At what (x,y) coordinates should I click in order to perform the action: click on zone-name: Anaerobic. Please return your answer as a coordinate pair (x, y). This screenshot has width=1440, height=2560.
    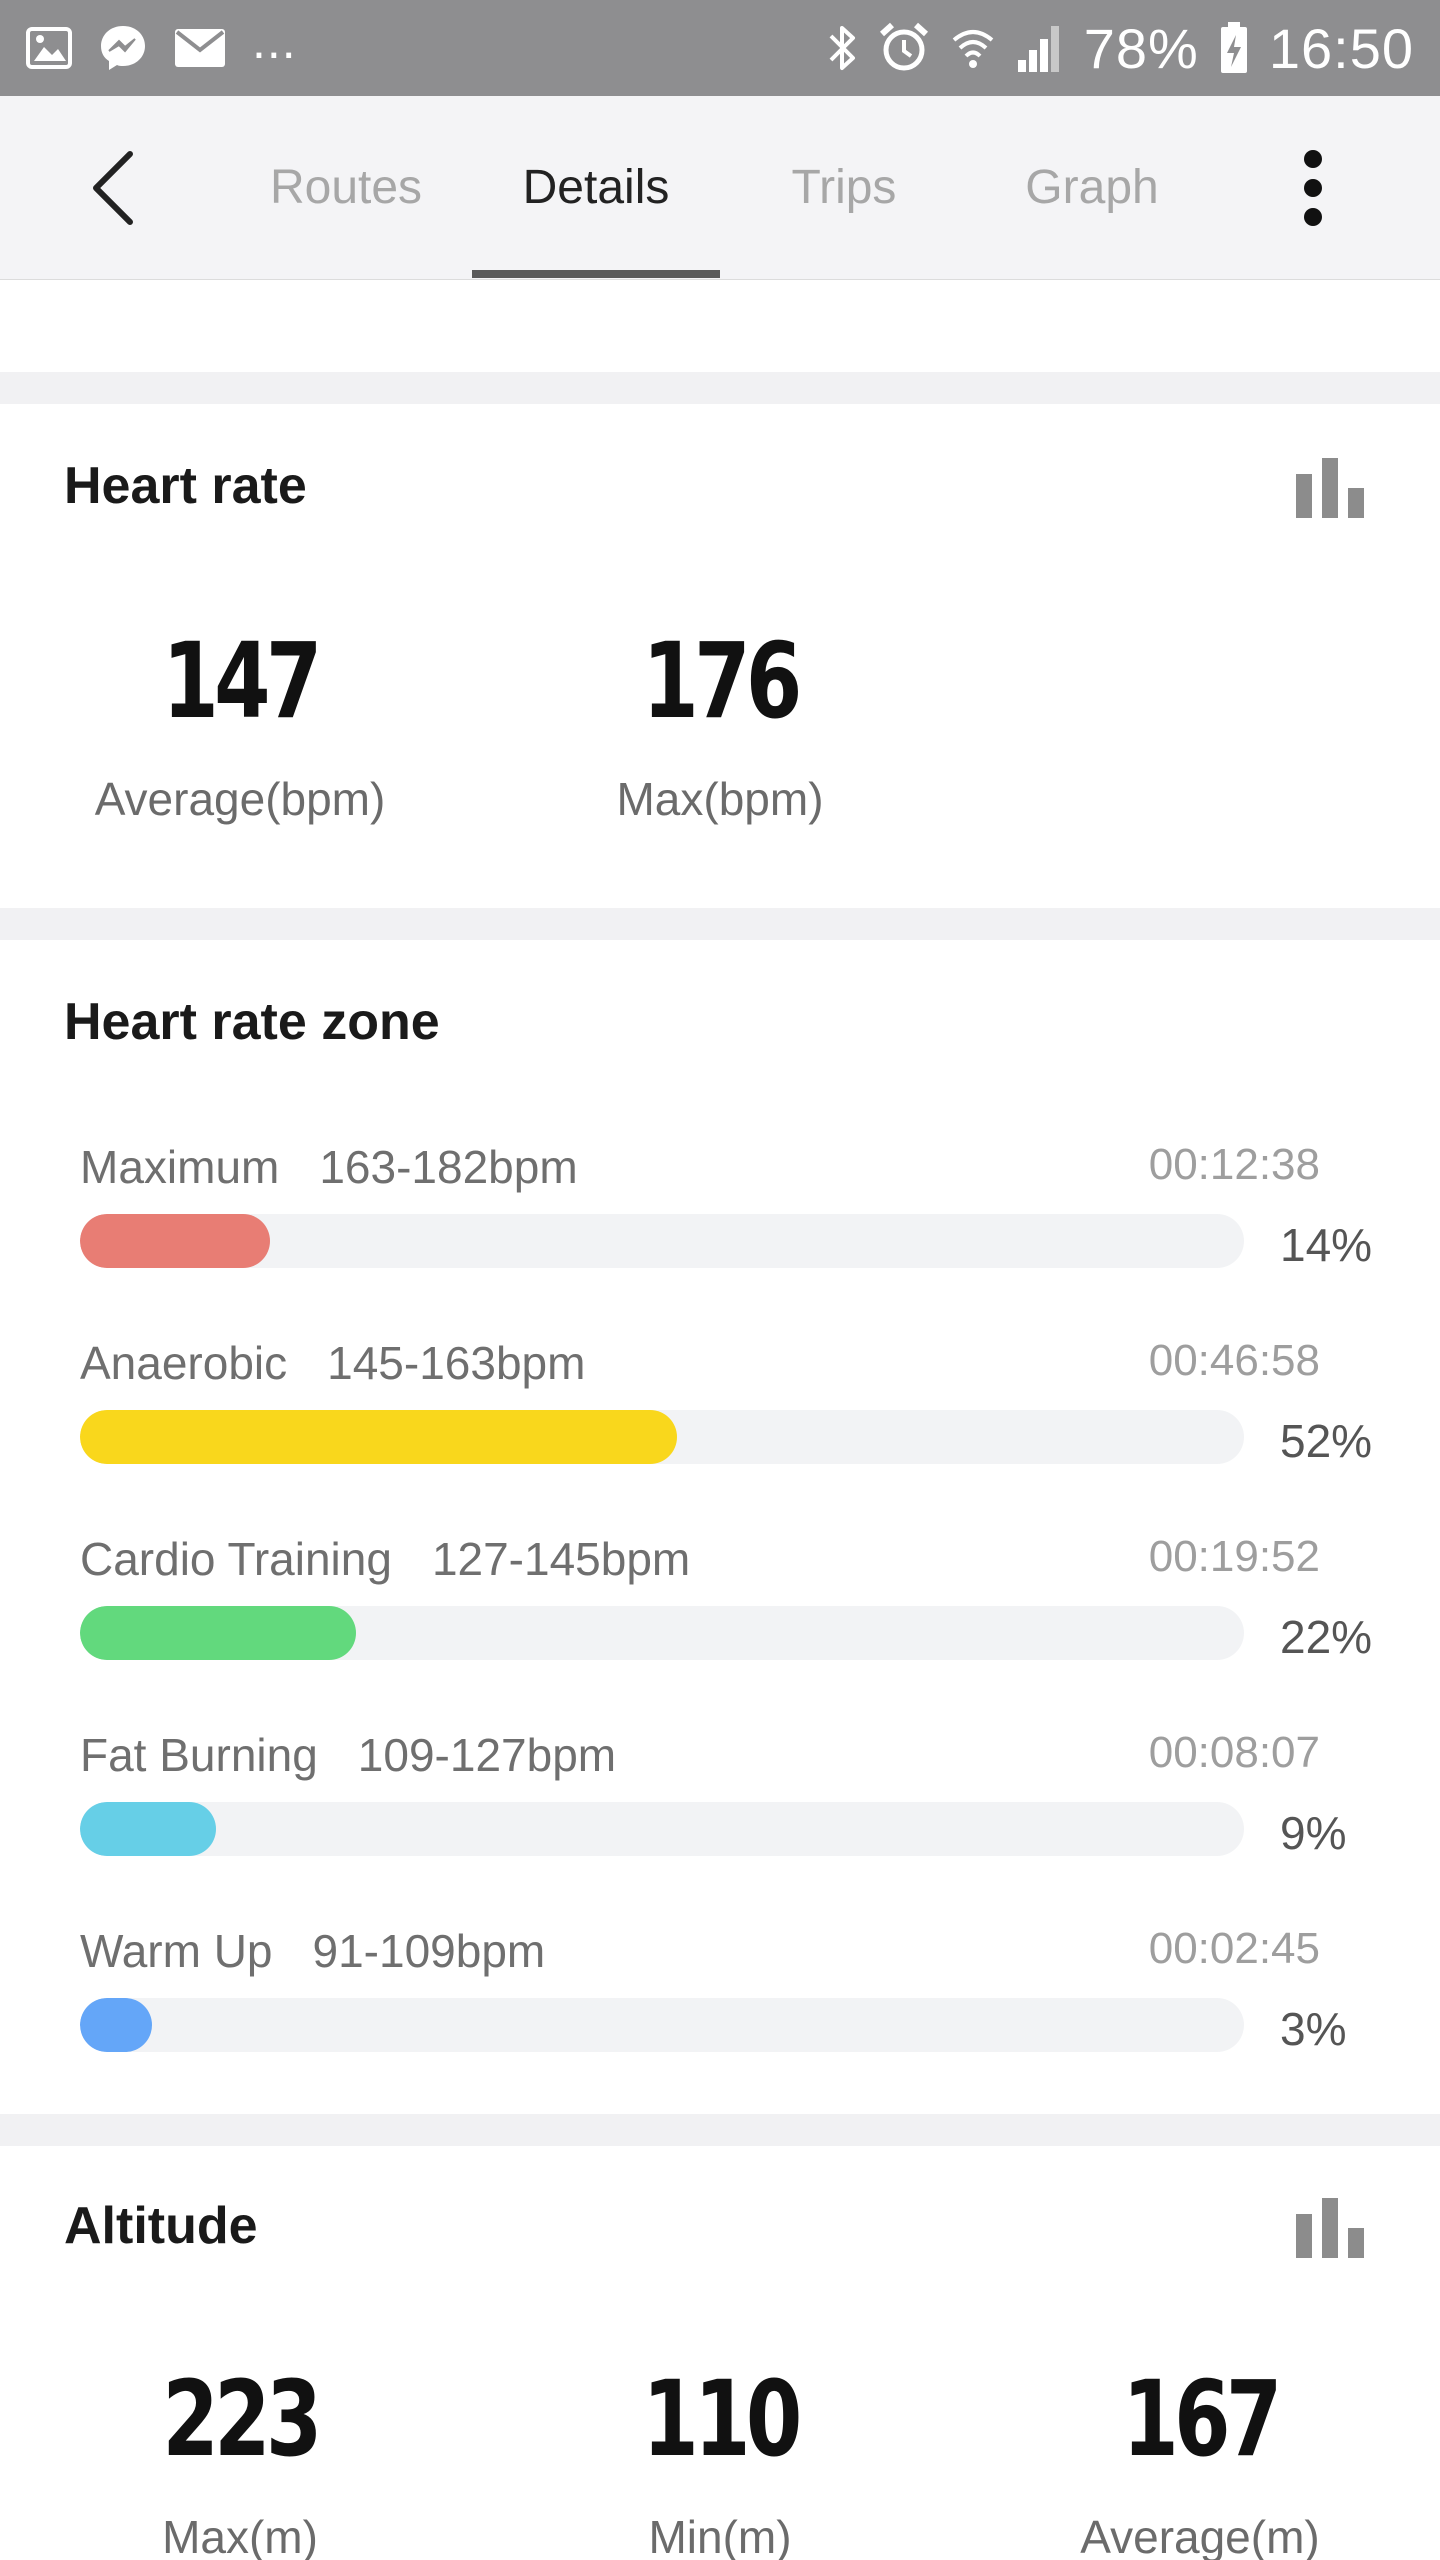
    Looking at the image, I should click on (184, 1363).